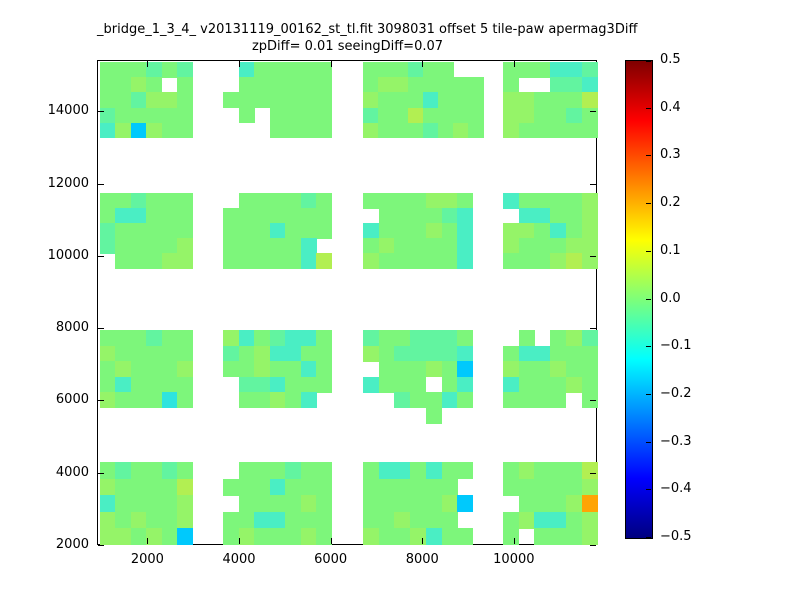 The height and width of the screenshot is (600, 800). What do you see at coordinates (676, 346) in the screenshot?
I see `colorbar-tick-label: −0.1` at bounding box center [676, 346].